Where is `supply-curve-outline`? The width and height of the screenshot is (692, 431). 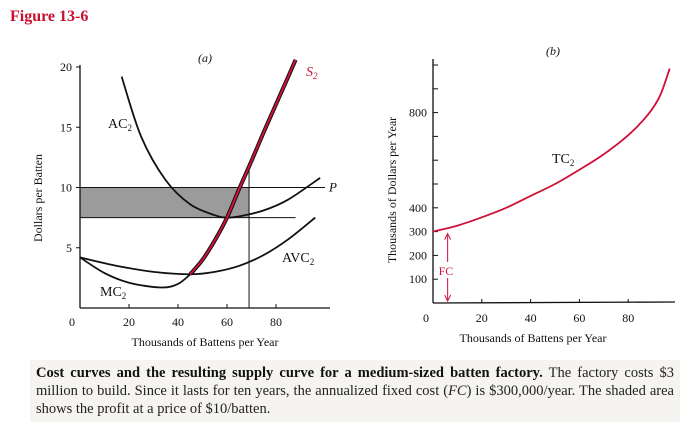
supply-curve-outline is located at coordinates (243, 167).